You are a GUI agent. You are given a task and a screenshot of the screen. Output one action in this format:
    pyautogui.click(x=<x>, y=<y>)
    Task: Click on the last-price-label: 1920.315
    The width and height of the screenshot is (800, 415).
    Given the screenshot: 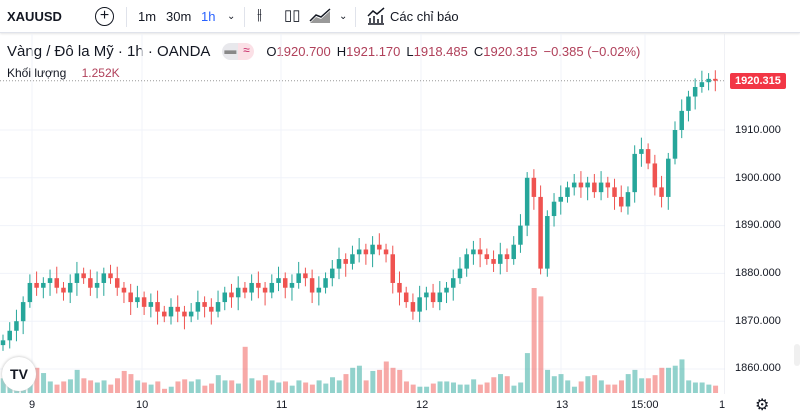 What is the action you would take?
    pyautogui.click(x=758, y=81)
    